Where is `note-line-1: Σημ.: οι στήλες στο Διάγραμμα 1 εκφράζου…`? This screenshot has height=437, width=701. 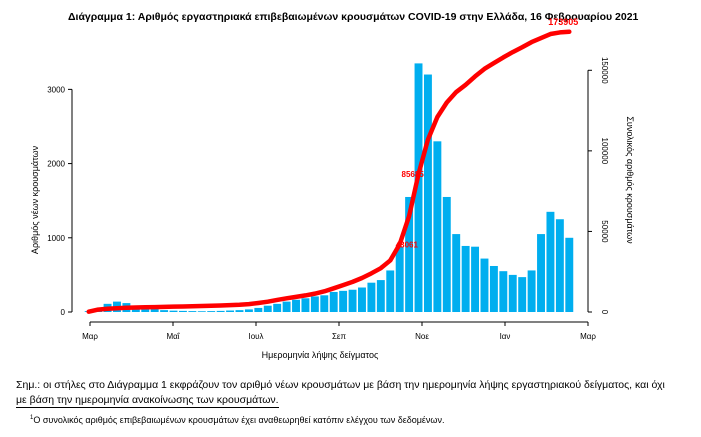 note-line-1: Σημ.: οι στήλες στο Διάγραμμα 1 εκφράζου… is located at coordinates (340, 385).